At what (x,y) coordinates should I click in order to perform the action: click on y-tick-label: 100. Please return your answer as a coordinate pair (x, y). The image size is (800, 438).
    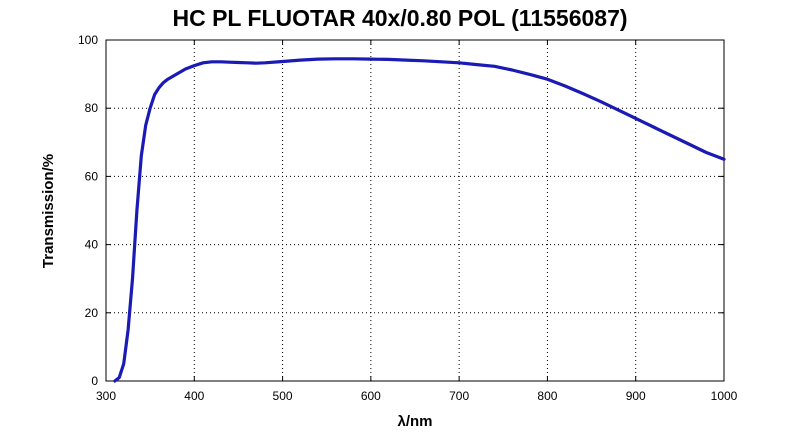
    Looking at the image, I should click on (88, 40).